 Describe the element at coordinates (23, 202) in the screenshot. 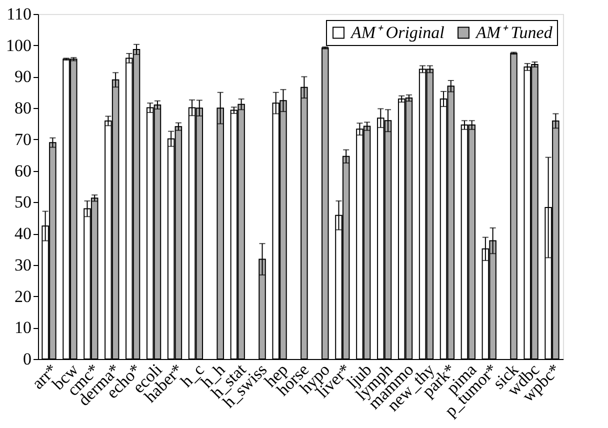

I see `y-tick-label: 50` at that location.